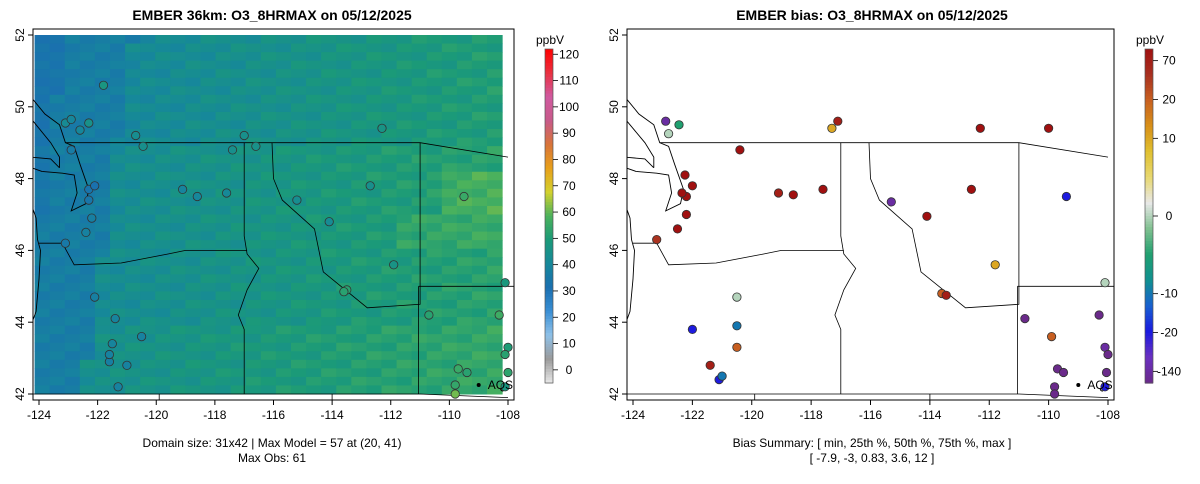 The width and height of the screenshot is (1200, 484). Describe the element at coordinates (944, 225) in the screenshot. I see `state-border` at that location.